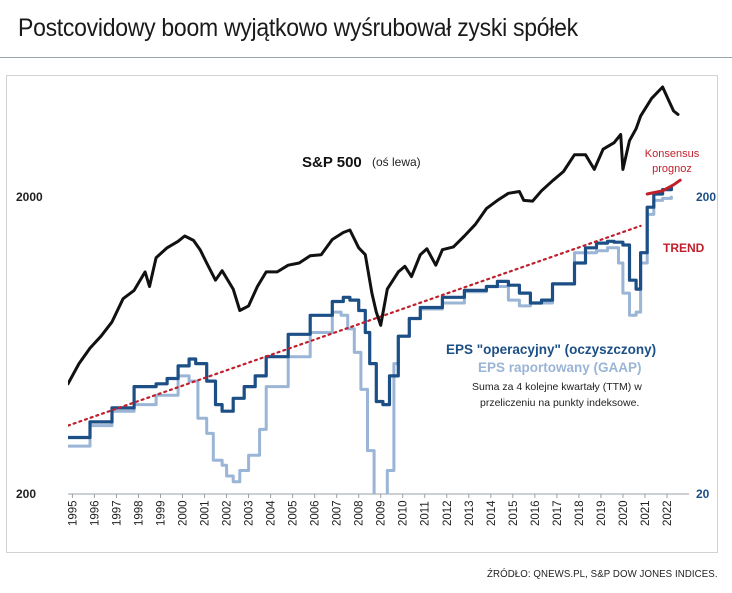  Describe the element at coordinates (663, 187) in the screenshot. I see `consensus-line` at that location.